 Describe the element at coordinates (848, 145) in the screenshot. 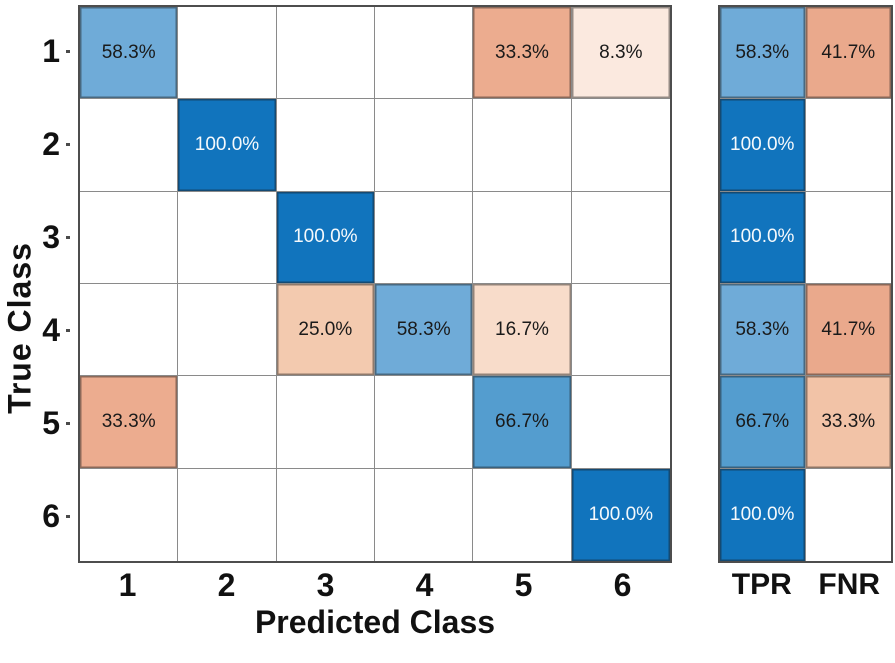

I see `summary-cell-r2c2-empty` at that location.